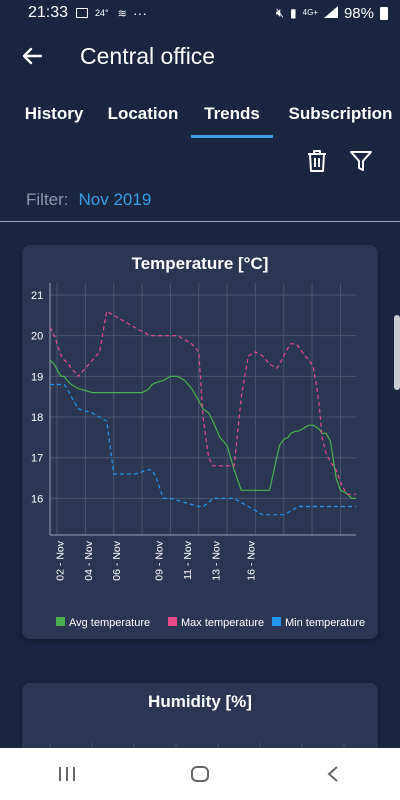 The image size is (400, 800). What do you see at coordinates (89, 560) in the screenshot?
I see `x-tick-label: 04 - Nov` at bounding box center [89, 560].